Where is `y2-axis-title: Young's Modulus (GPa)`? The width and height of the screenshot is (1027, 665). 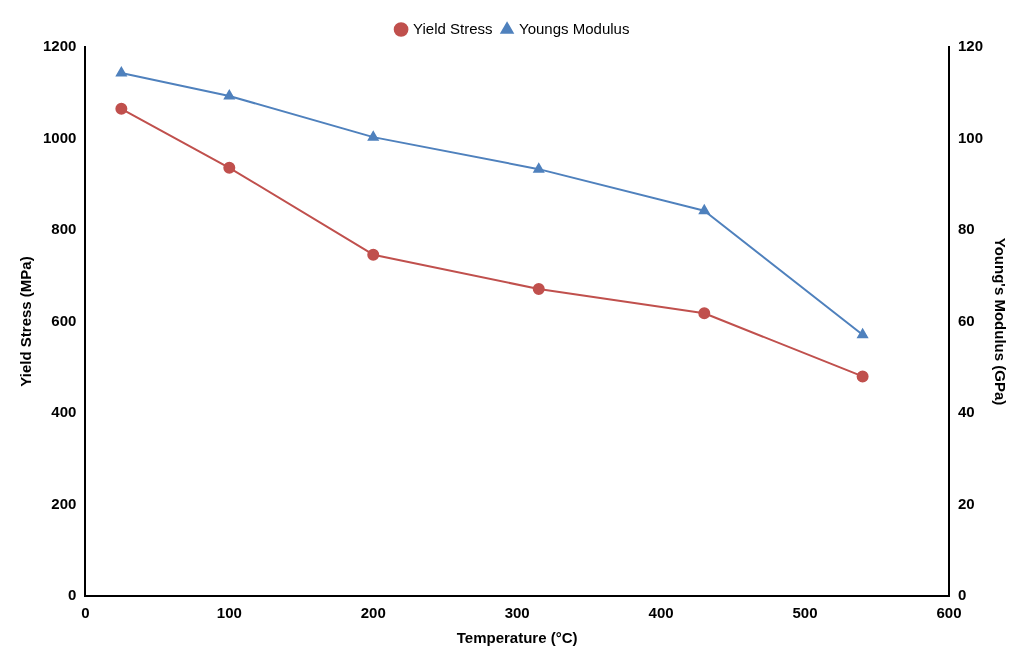
y2-axis-title: Young's Modulus (GPa) is located at coordinates (1000, 321).